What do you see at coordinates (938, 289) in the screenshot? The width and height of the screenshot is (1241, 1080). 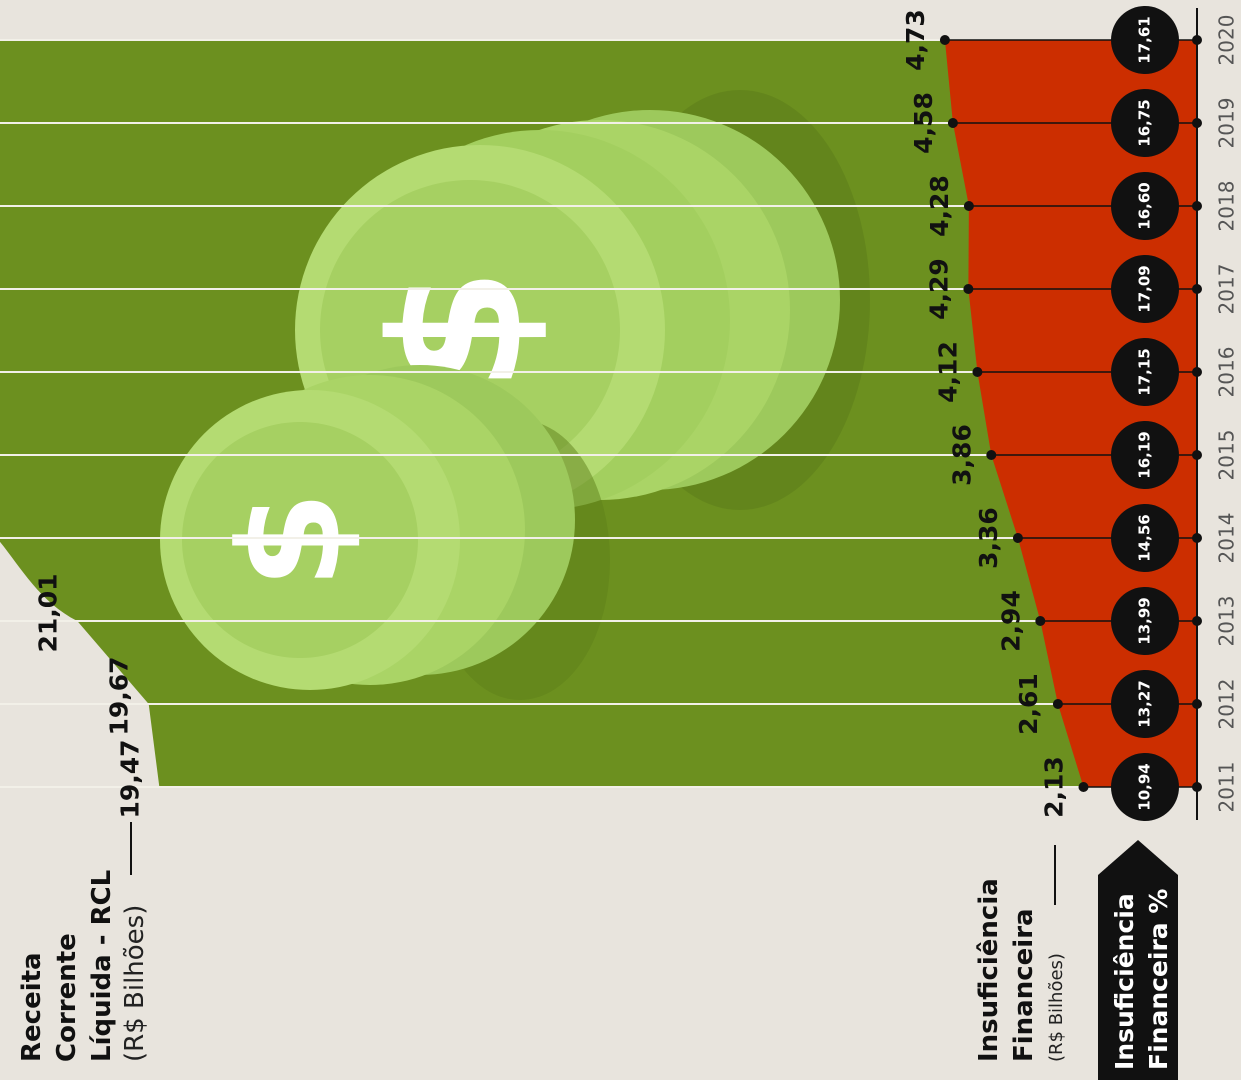 I see `insuf-value-label: 4,29` at bounding box center [938, 289].